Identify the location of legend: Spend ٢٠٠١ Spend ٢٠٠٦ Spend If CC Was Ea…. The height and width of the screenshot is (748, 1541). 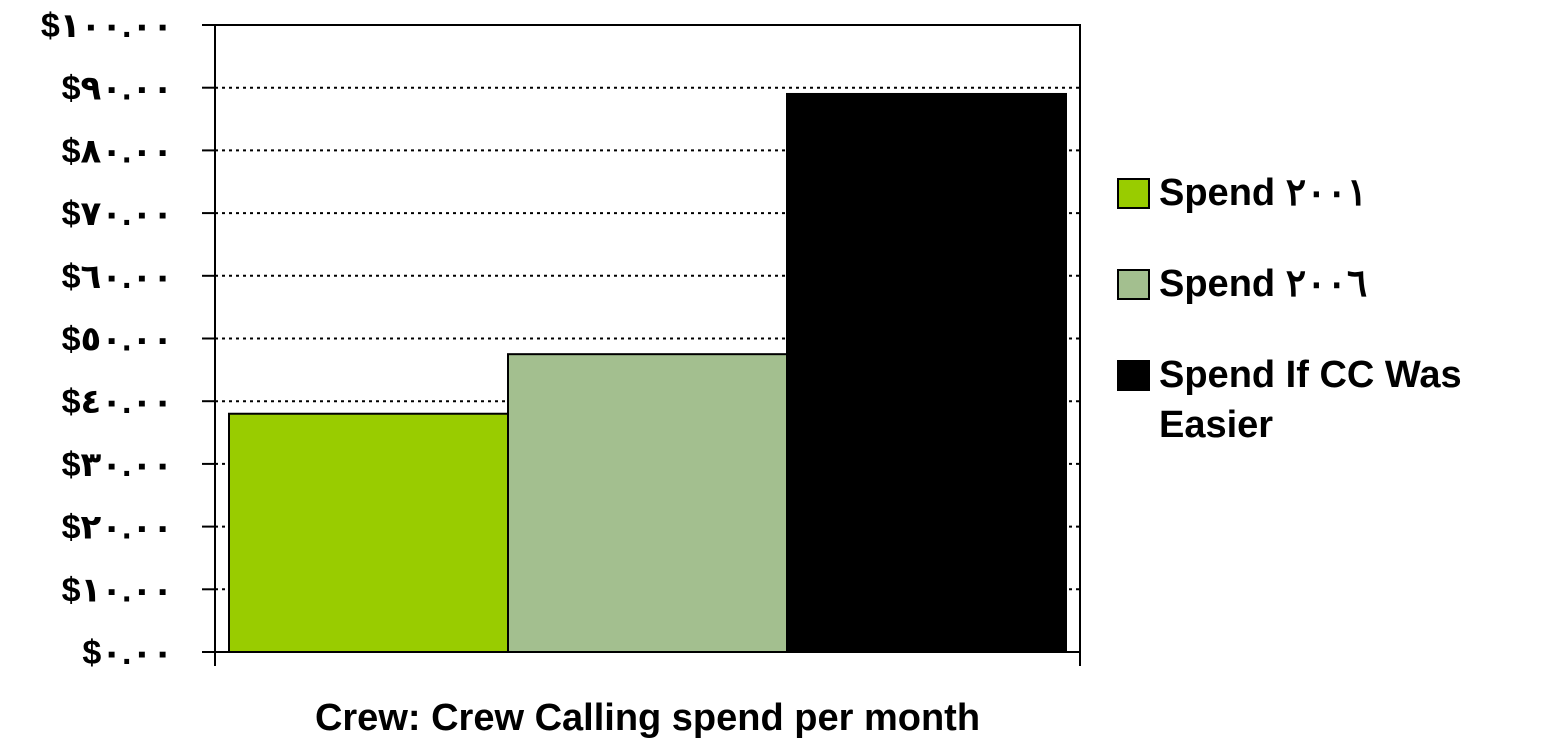
(1327, 329).